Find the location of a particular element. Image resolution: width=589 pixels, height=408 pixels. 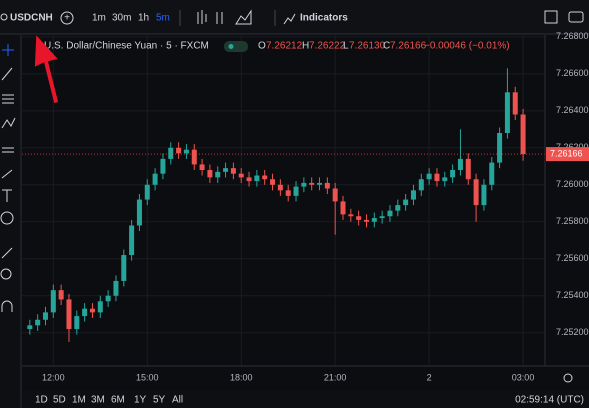

toolbar is located at coordinates (294, 17).